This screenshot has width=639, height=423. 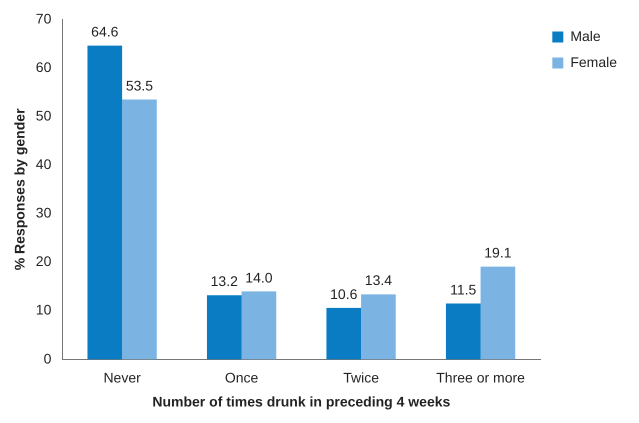 I want to click on y-tick-label: 40, so click(x=44, y=164).